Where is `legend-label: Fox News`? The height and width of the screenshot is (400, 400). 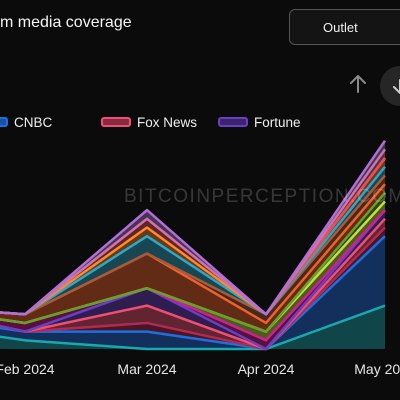 legend-label: Fox News is located at coordinates (167, 122).